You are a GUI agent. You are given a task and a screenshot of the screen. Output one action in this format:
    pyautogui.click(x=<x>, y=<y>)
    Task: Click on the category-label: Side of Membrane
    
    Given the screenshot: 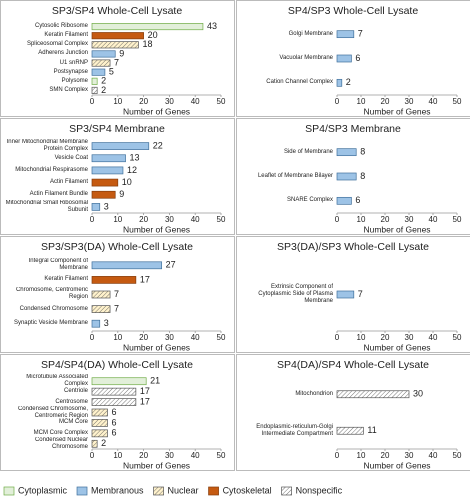 What is the action you would take?
    pyautogui.click(x=308, y=151)
    